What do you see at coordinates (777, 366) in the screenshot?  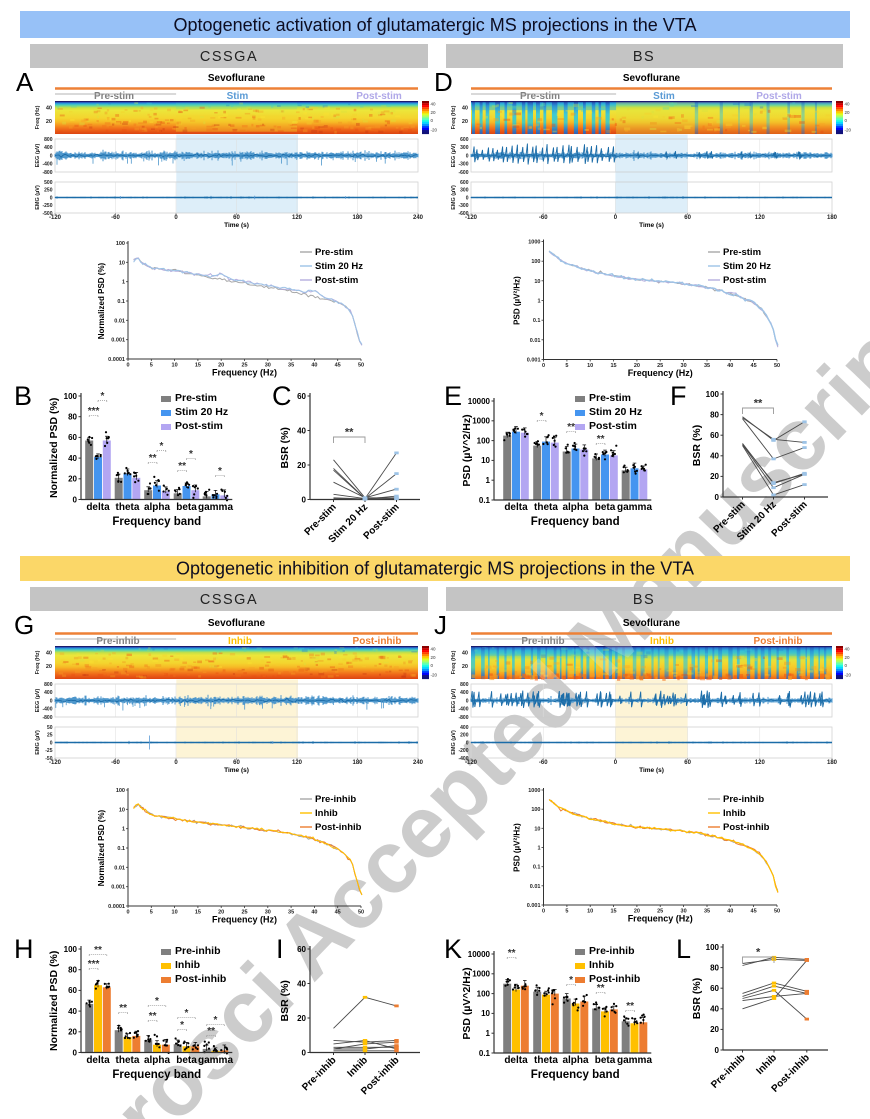 I see `svg-text: 50` at bounding box center [777, 366].